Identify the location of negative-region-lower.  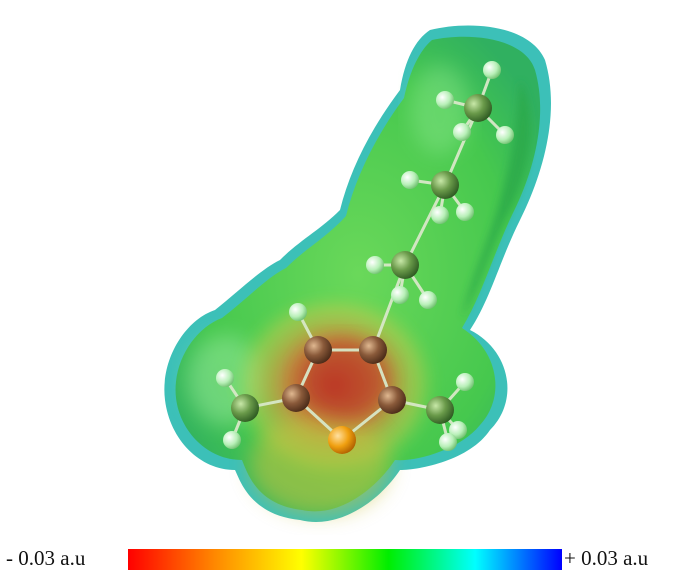
(320, 465).